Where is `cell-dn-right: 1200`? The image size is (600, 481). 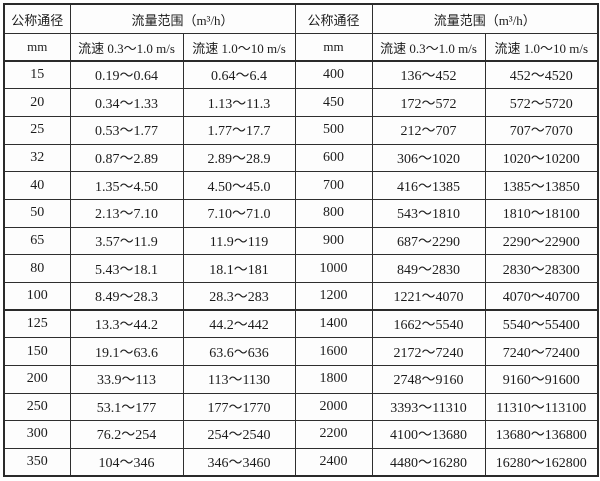 cell-dn-right: 1200 is located at coordinates (333, 296).